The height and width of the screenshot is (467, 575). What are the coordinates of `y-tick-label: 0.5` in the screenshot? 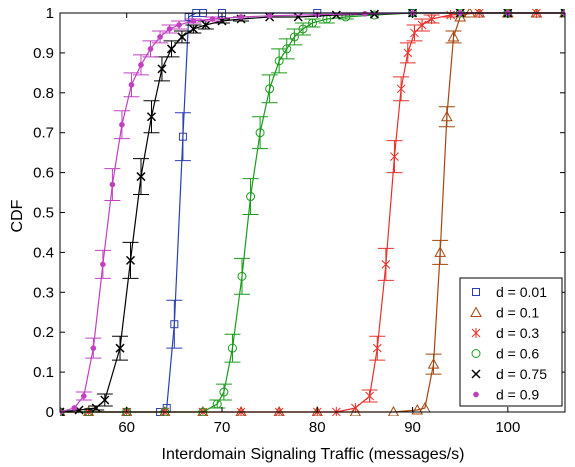 It's located at (43, 213).